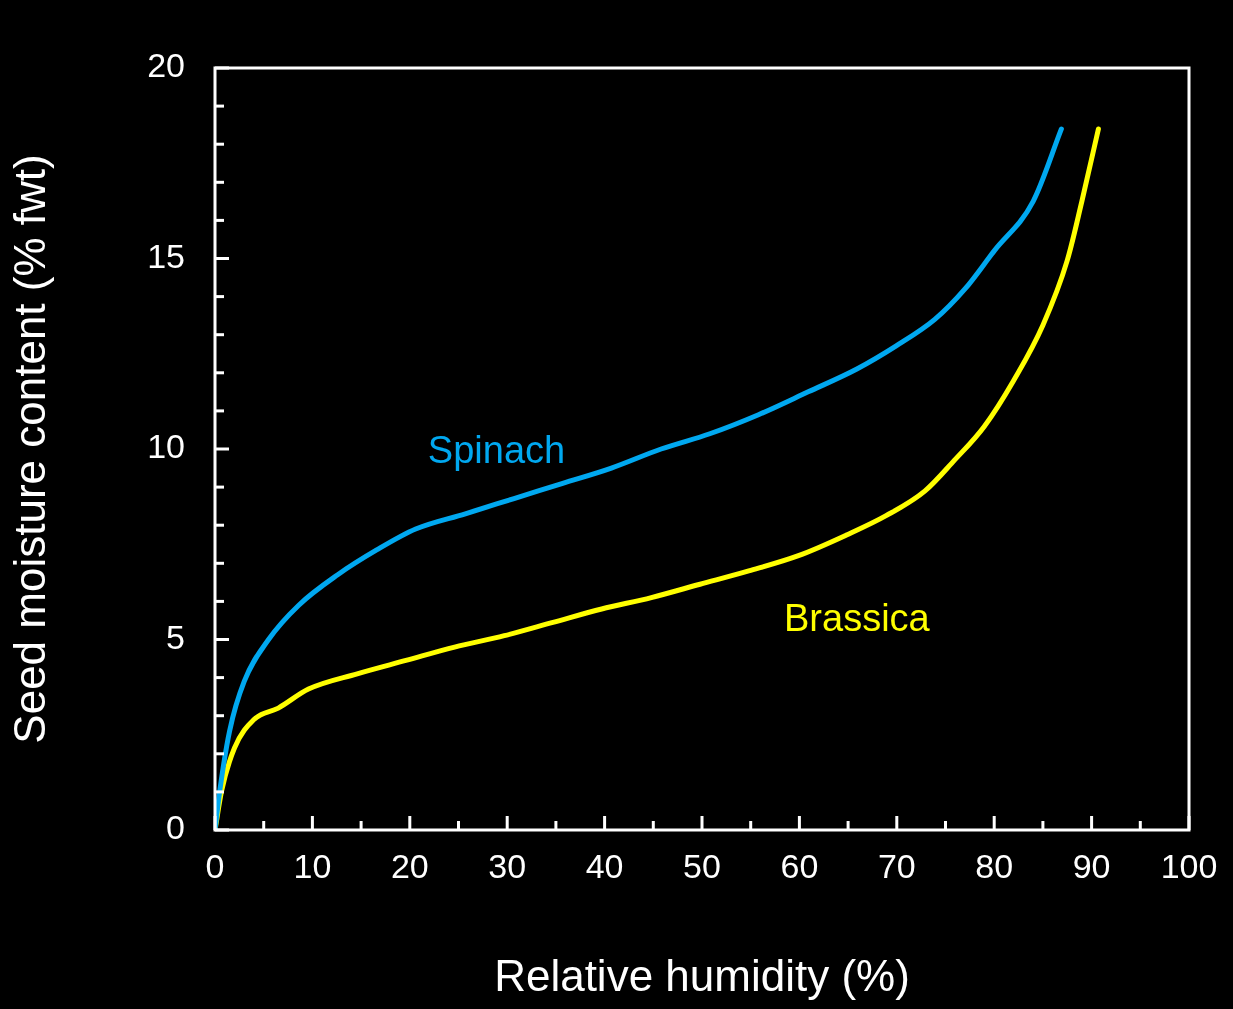 Image resolution: width=1233 pixels, height=1009 pixels. Describe the element at coordinates (702, 866) in the screenshot. I see `x-tick-label: 50` at that location.